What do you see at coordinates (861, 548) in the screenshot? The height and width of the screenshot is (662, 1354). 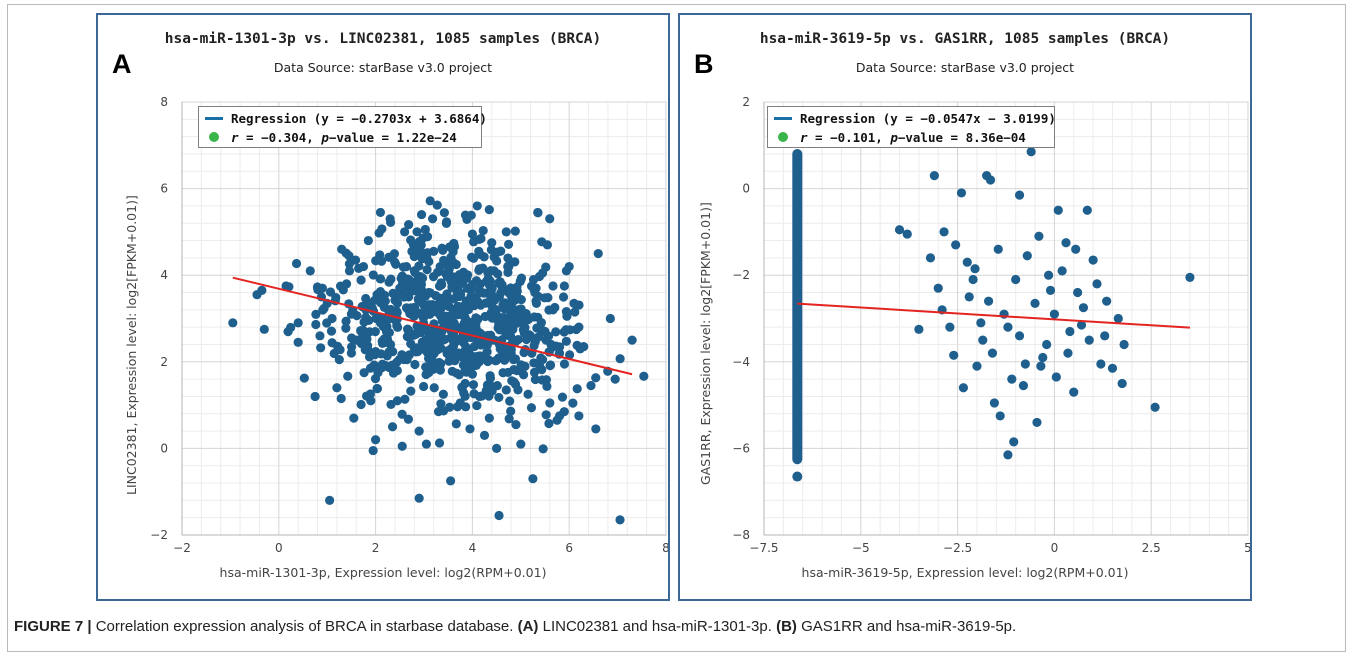 I see `x-tick-label-b: −5` at bounding box center [861, 548].